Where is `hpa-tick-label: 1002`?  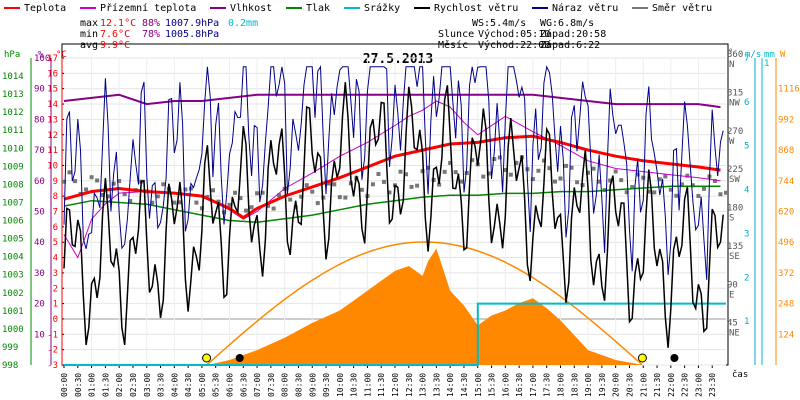
hpa-tick-label: 1002 is located at coordinates (13, 294).